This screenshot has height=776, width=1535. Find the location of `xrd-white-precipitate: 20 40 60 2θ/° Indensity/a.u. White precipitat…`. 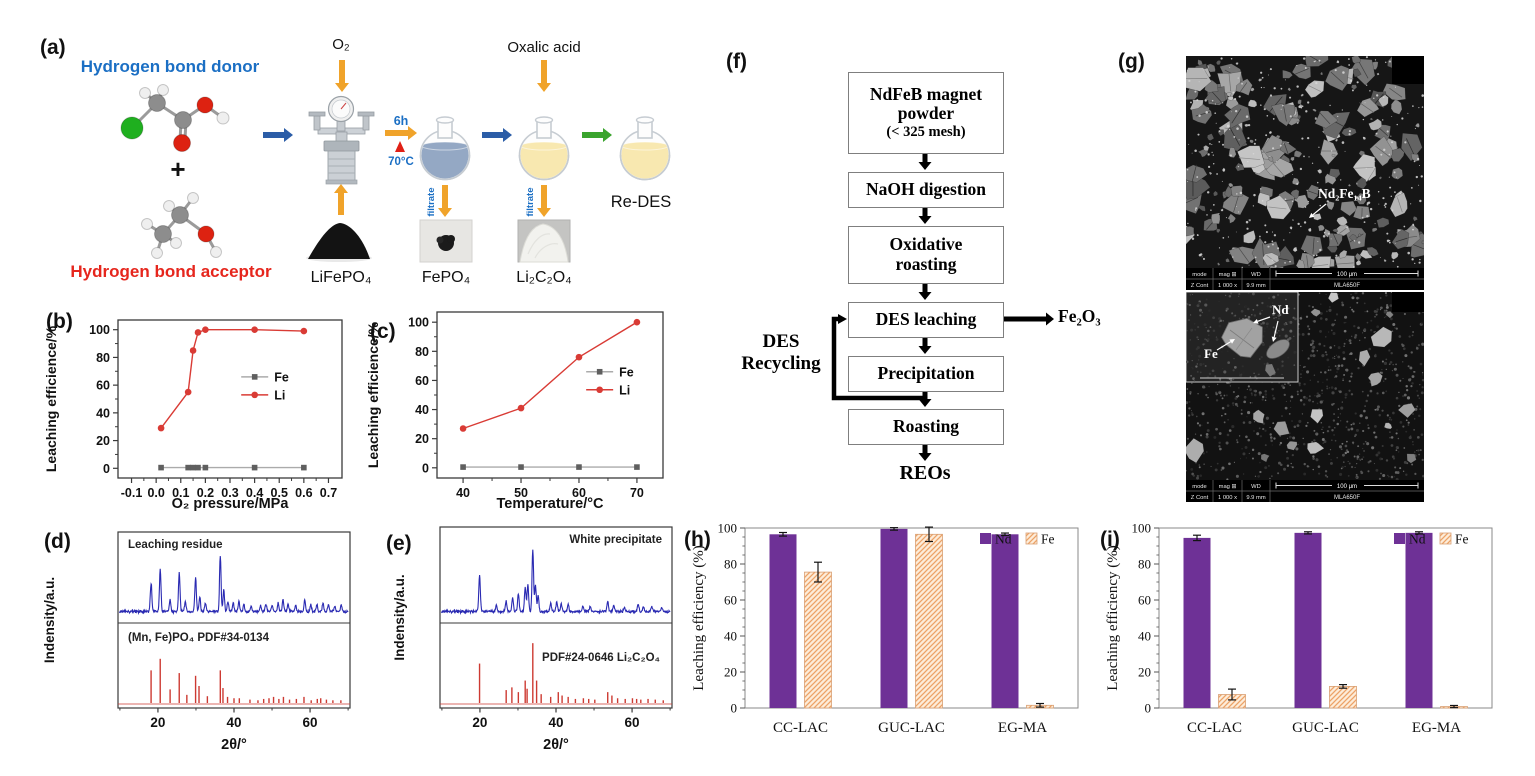

xrd-white-precipitate: 20 40 60 2θ/° Indensity/a.u. White precipitat… is located at coordinates (532, 639).